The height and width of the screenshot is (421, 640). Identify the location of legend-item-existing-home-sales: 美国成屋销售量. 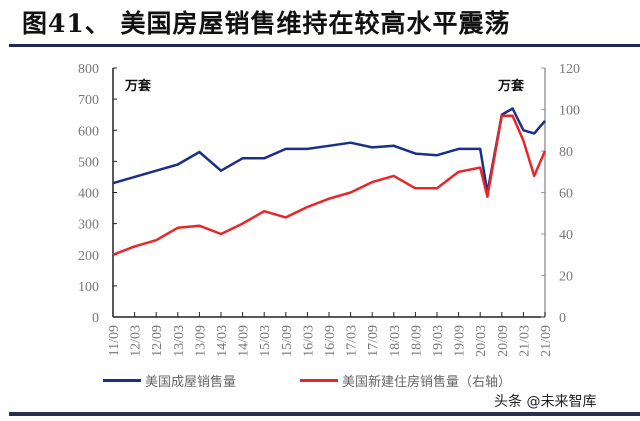
(169, 380).